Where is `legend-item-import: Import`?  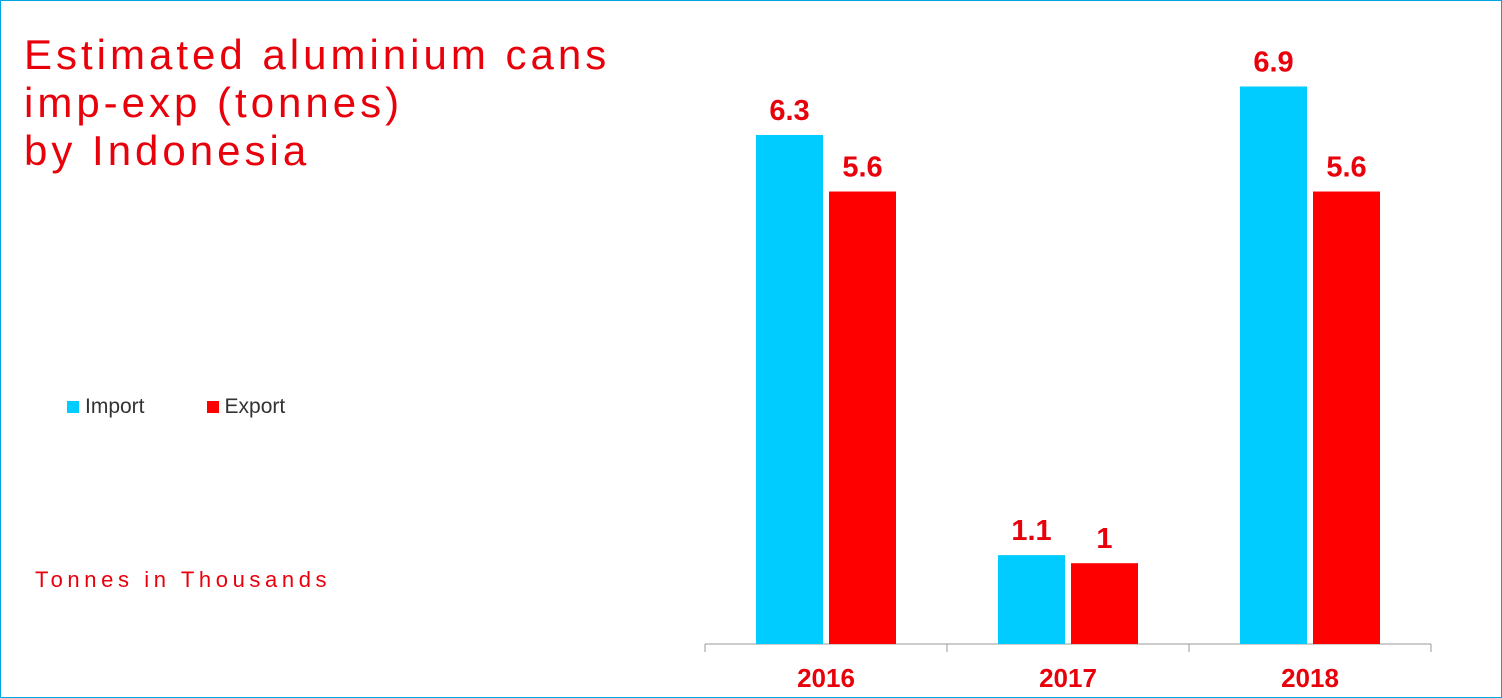 legend-item-import: Import is located at coordinates (106, 407).